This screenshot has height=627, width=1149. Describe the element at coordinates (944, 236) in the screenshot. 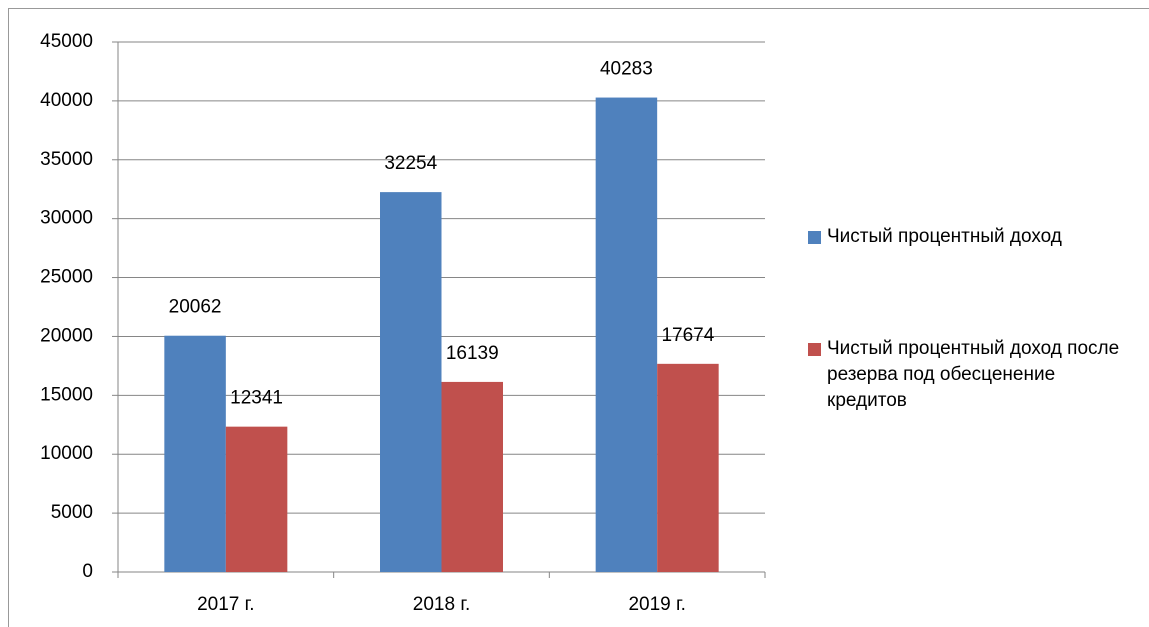

I see `legend-label: Чистый процентный доход` at that location.